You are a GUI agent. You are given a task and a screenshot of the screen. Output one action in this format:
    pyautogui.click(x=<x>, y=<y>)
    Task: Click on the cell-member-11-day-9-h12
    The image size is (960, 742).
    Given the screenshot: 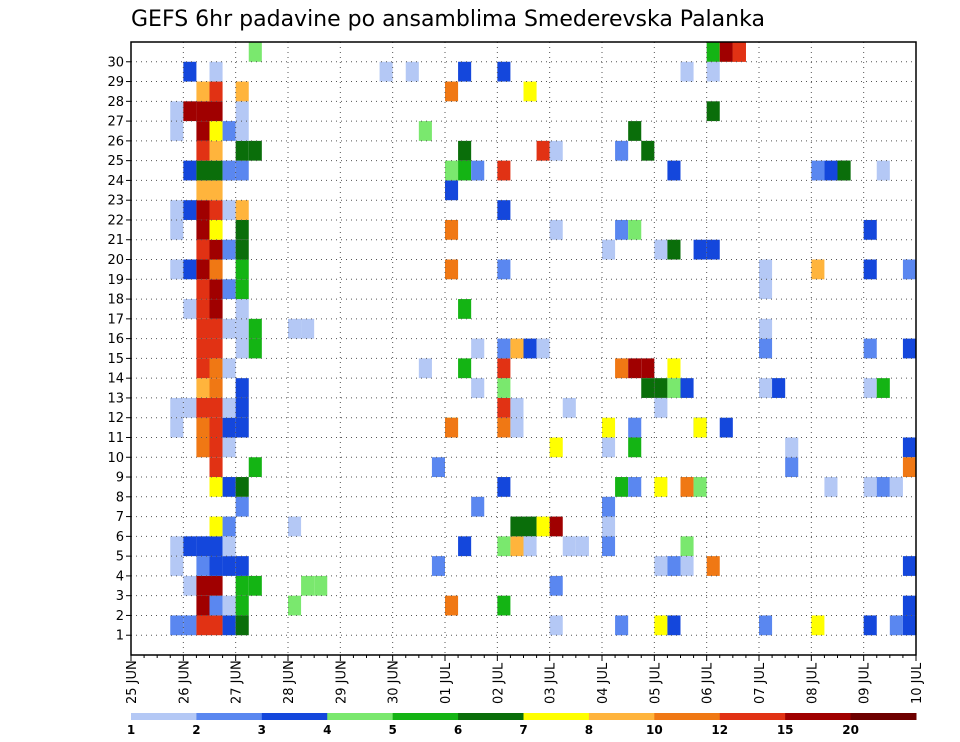 What is the action you would take?
    pyautogui.click(x=635, y=427)
    